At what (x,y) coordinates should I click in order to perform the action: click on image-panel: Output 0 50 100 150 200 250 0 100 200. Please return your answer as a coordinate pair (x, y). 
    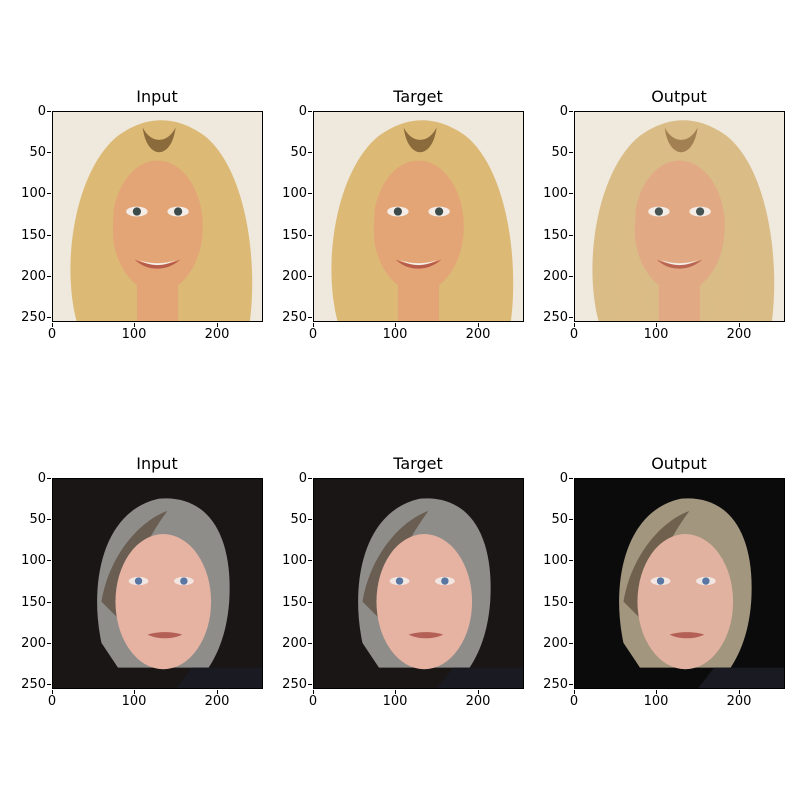
    Looking at the image, I should click on (679, 216).